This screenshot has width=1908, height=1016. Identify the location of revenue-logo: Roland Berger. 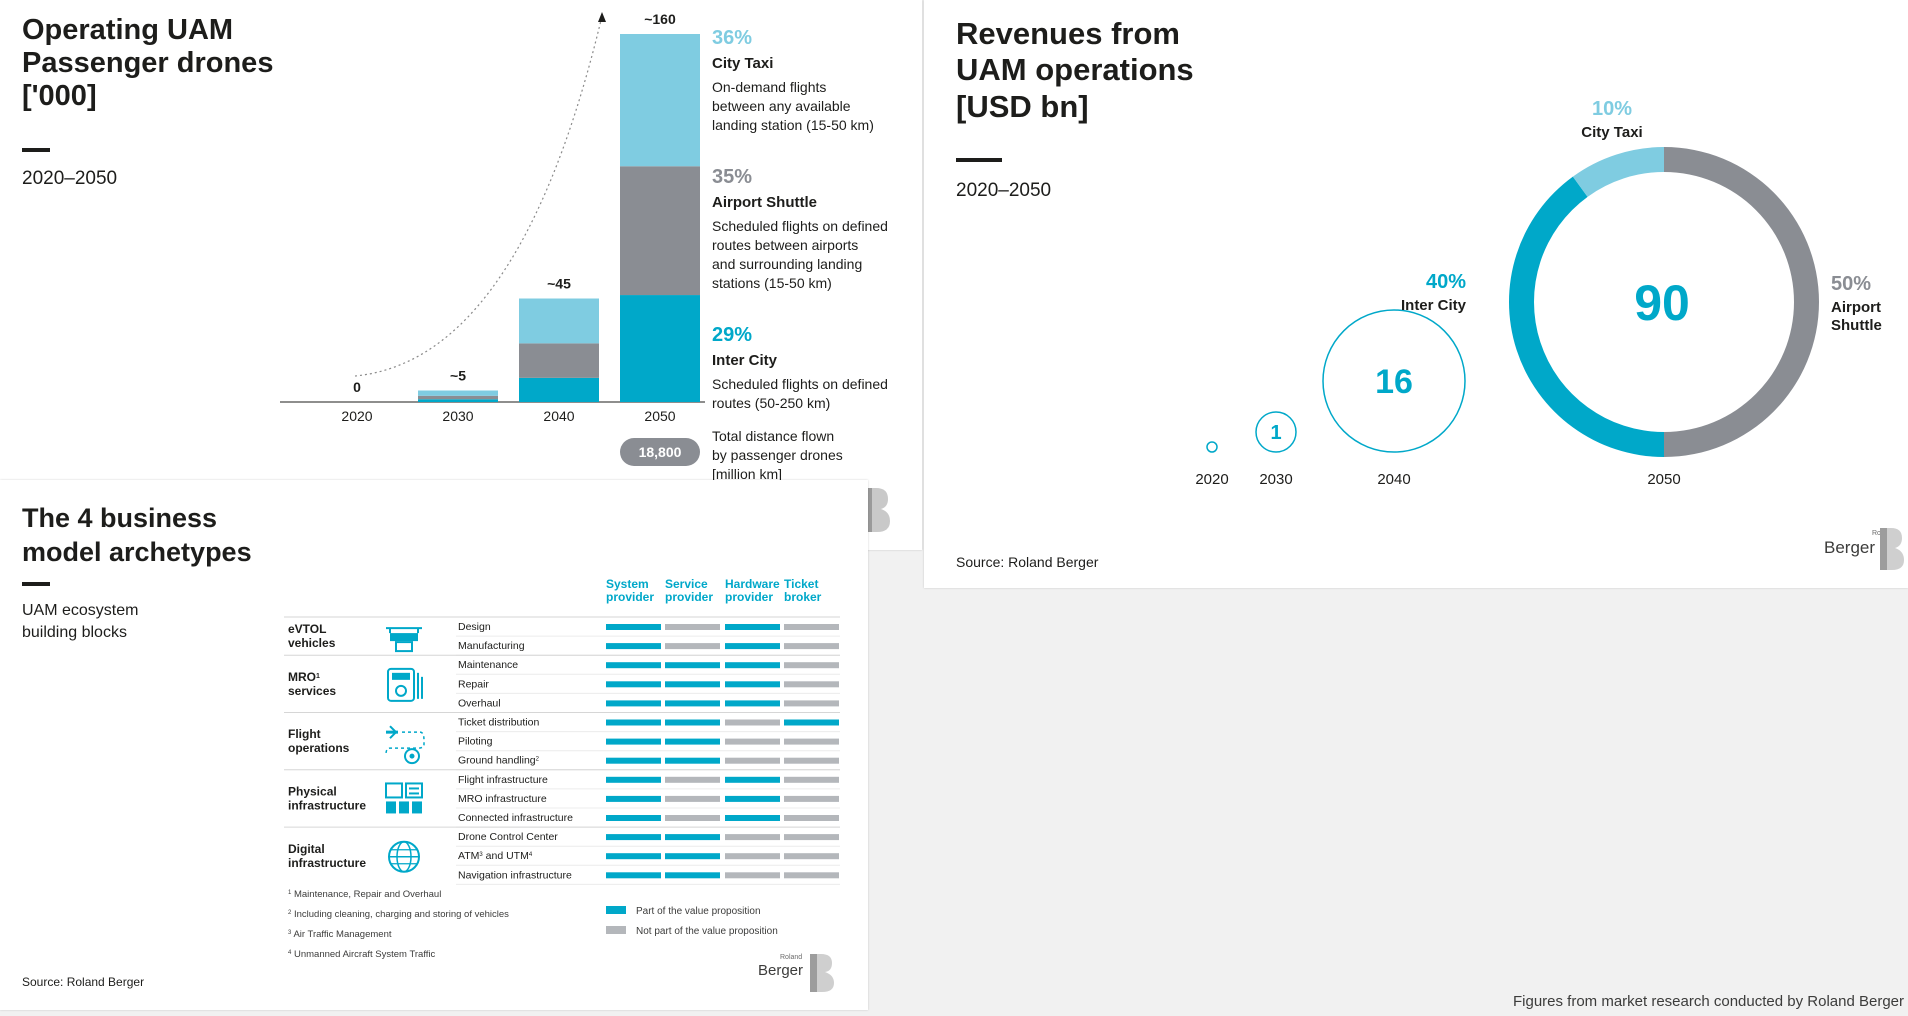
(1846, 548).